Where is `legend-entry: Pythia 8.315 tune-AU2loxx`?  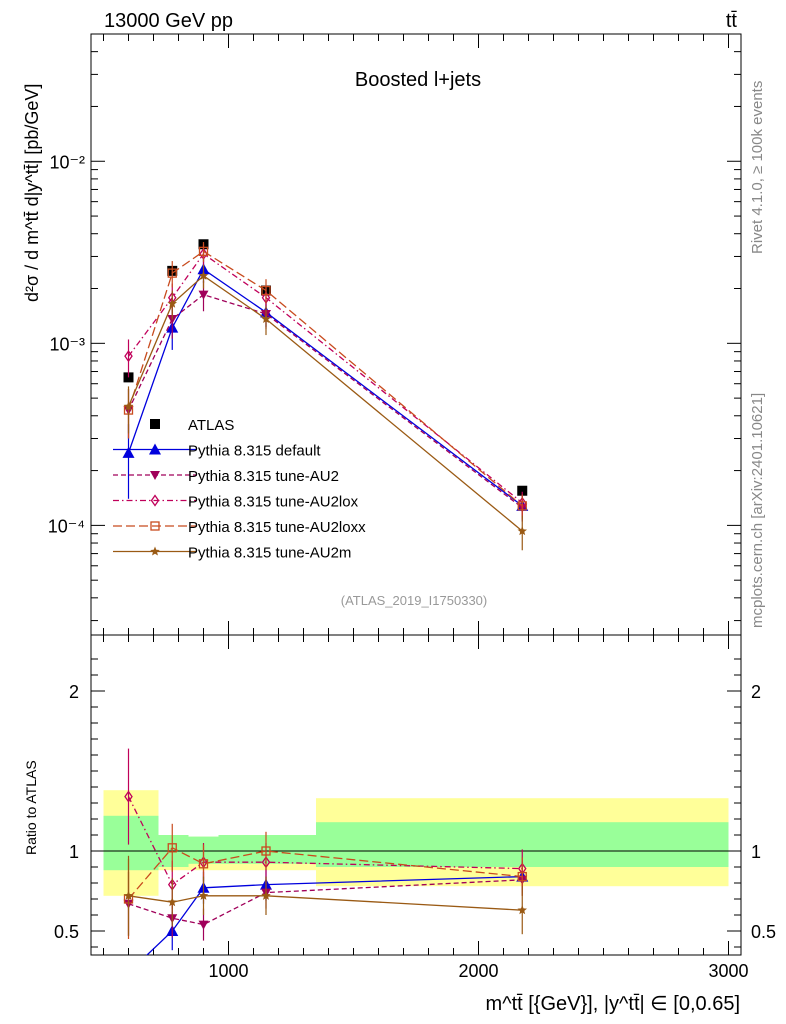 legend-entry: Pythia 8.315 tune-AU2loxx is located at coordinates (239, 527).